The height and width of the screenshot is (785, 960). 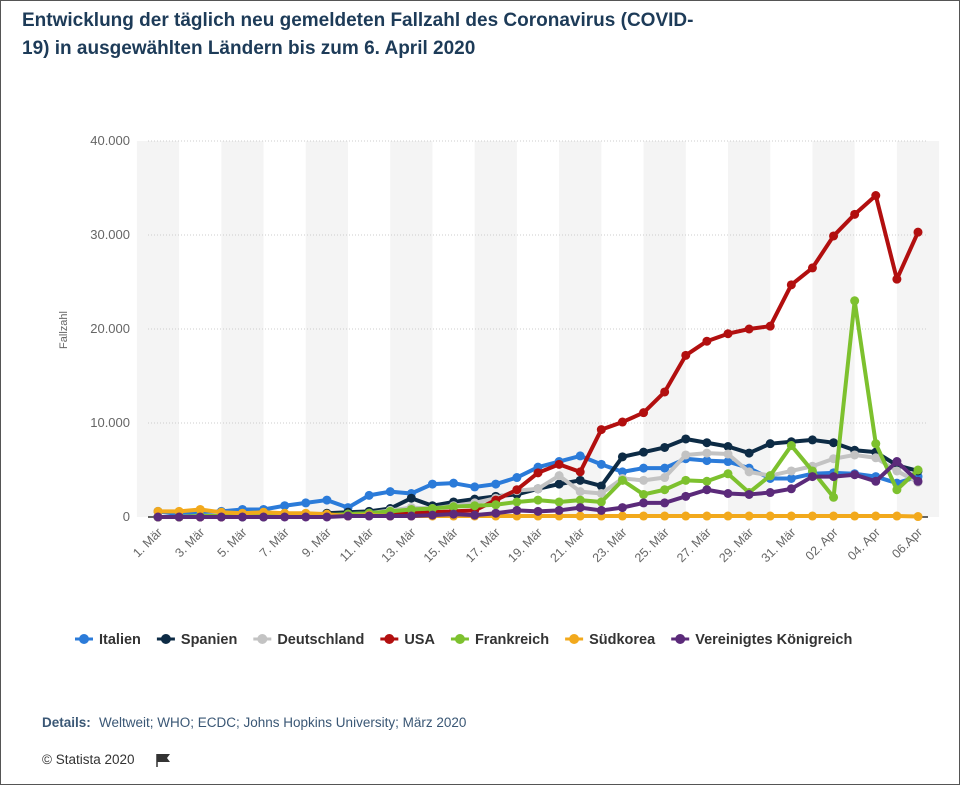 I want to click on legend-label: Deutschland, so click(x=320, y=640).